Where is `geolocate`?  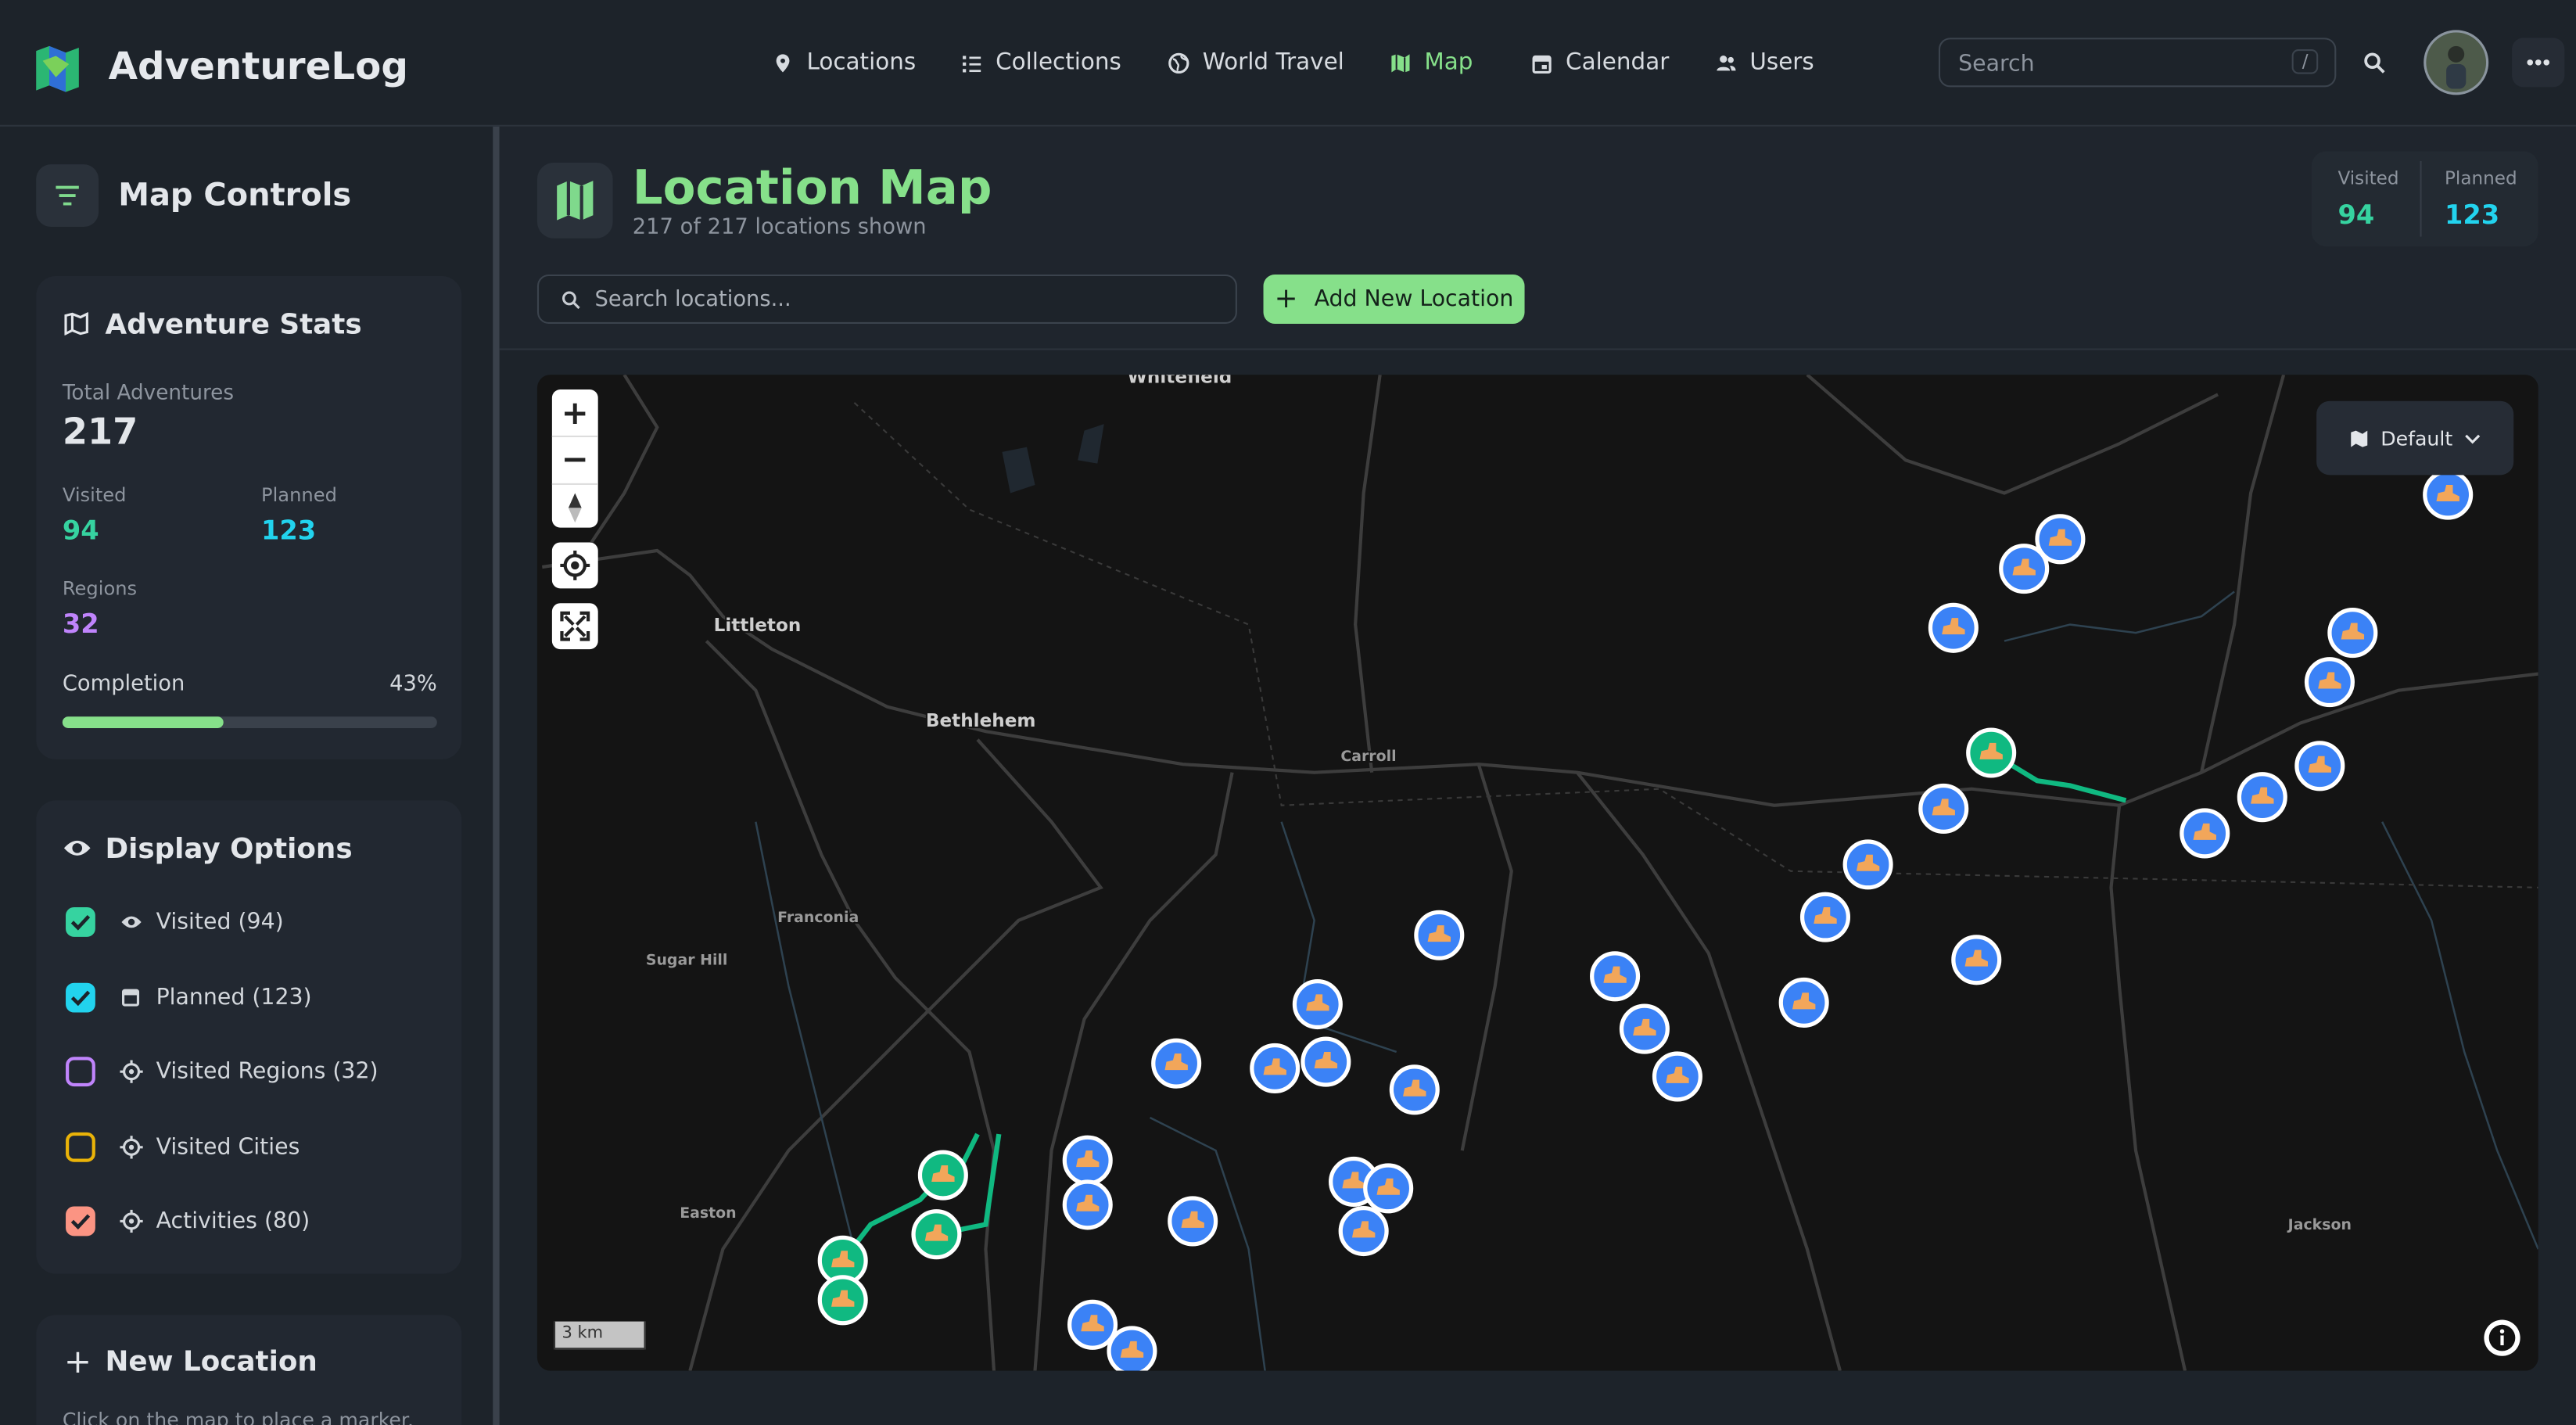
geolocate is located at coordinates (575, 565).